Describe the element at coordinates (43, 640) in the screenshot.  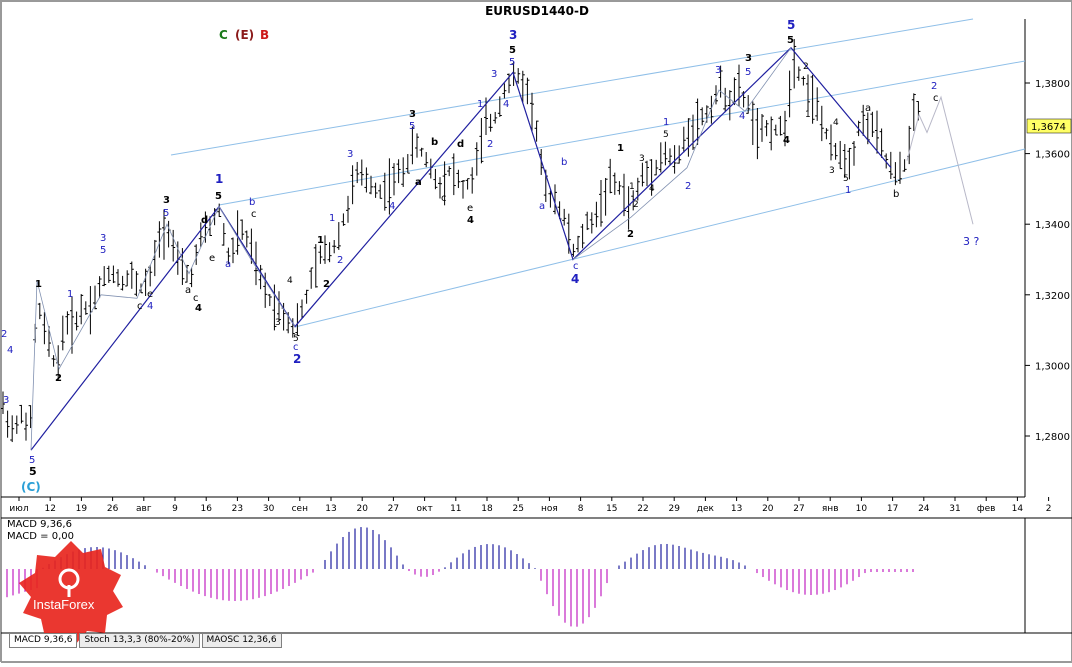
I see `tab-macd: MACD 9,36,6` at that location.